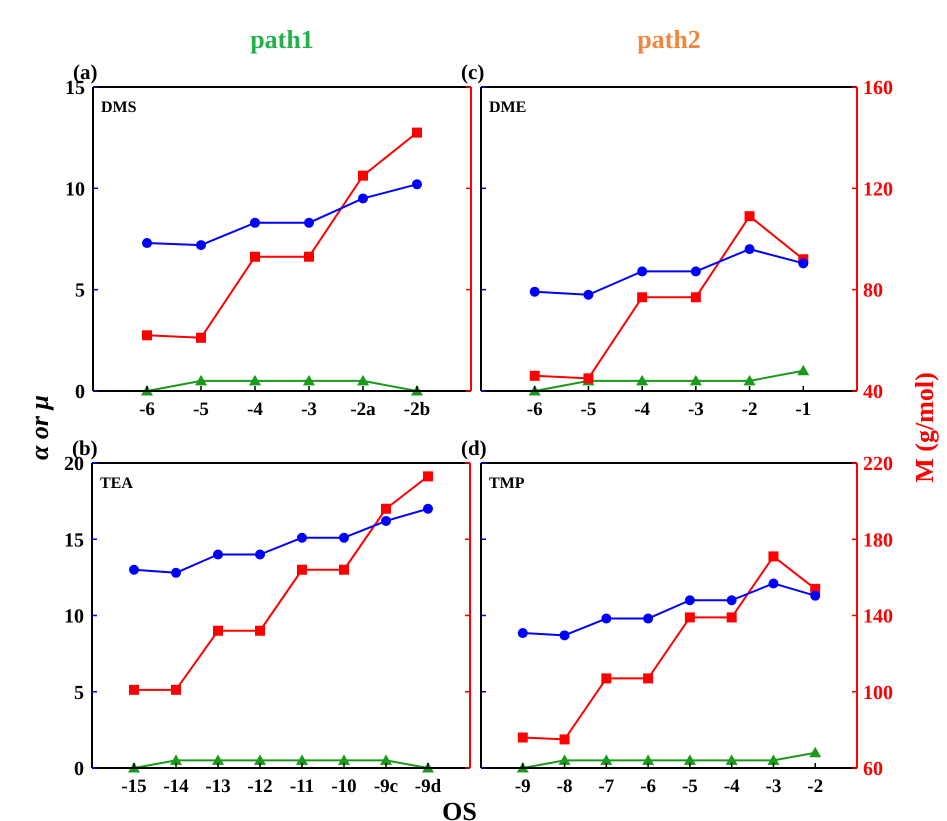 The width and height of the screenshot is (947, 821). What do you see at coordinates (606, 786) in the screenshot?
I see `x-tick-label: -7` at bounding box center [606, 786].